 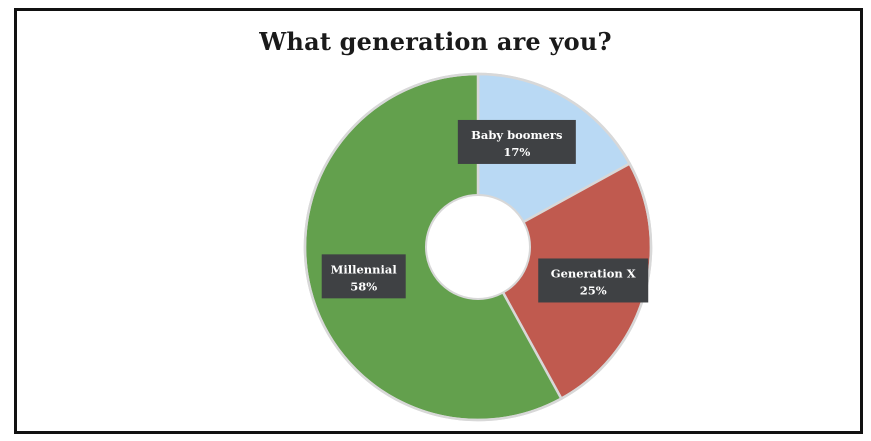 I want to click on label-percent: 25%, so click(x=593, y=290).